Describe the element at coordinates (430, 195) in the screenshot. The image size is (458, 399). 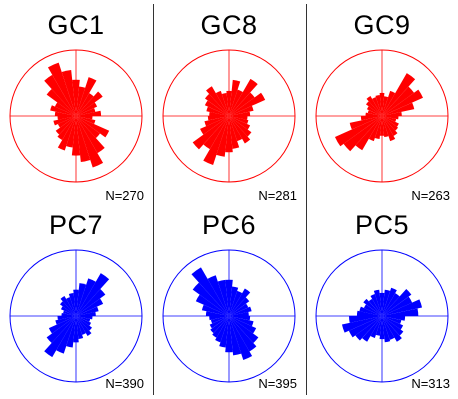
I see `sample-count-label: N=263` at that location.